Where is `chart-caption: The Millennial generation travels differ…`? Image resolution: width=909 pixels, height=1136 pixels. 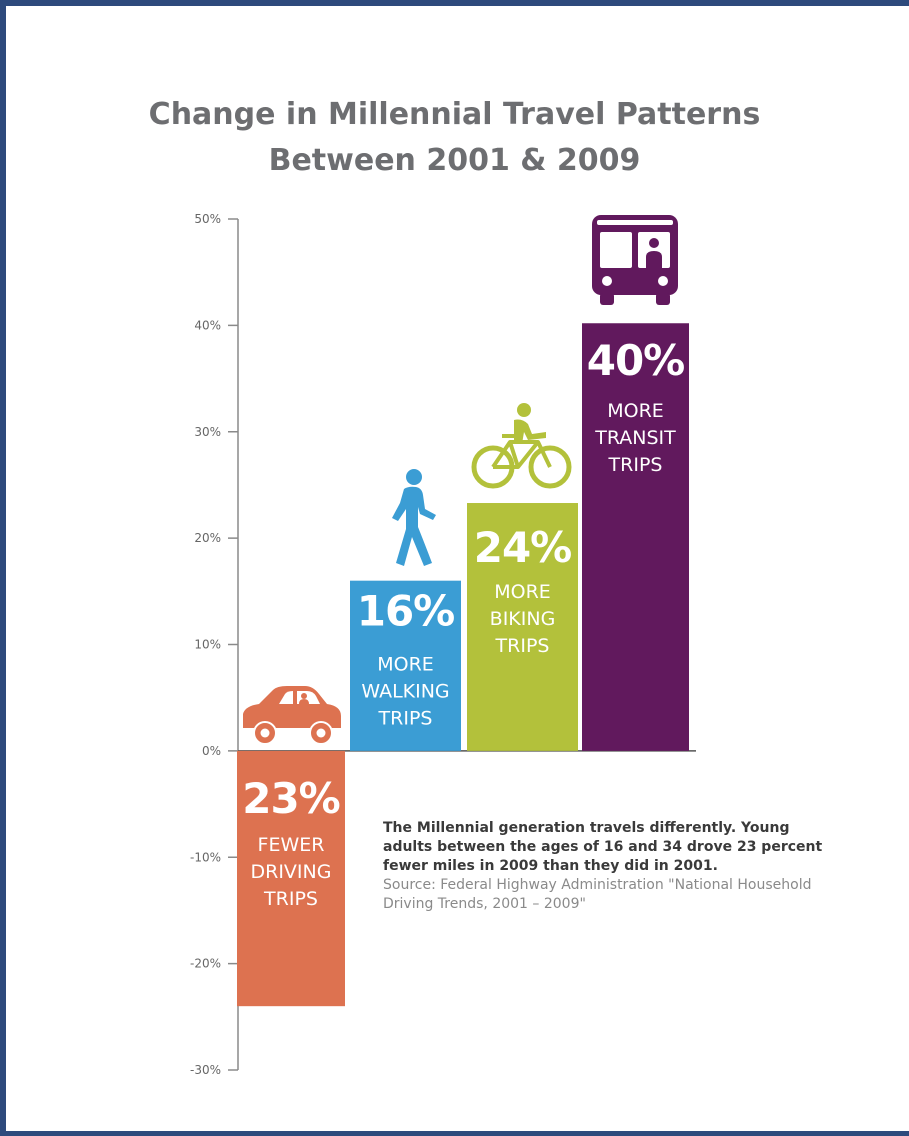 chart-caption: The Millennial generation travels differ… is located at coordinates (603, 866).